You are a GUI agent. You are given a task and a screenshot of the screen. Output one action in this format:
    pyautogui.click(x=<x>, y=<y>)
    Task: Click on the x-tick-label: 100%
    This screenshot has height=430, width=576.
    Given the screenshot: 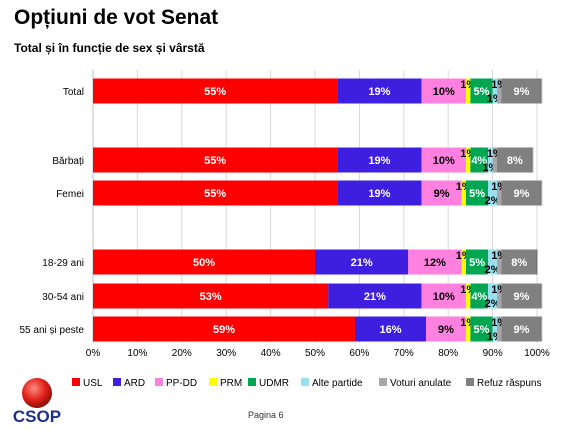 What is the action you would take?
    pyautogui.click(x=537, y=353)
    